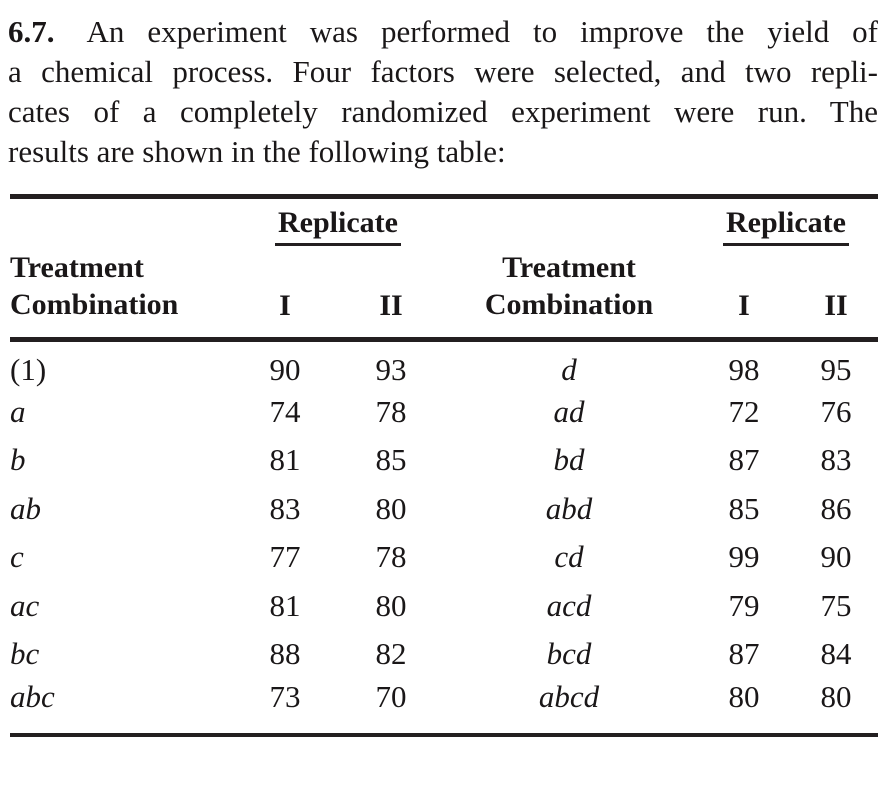  What do you see at coordinates (744, 369) in the screenshot?
I see `replicate-I-cell: 98` at bounding box center [744, 369].